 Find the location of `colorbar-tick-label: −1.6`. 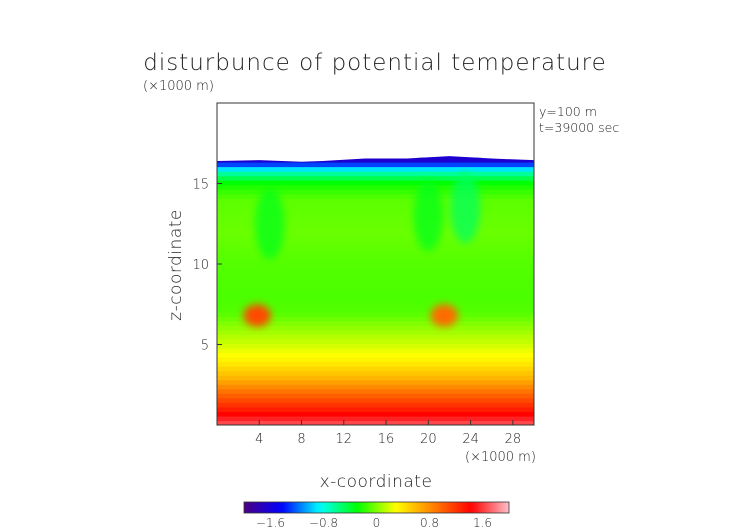

colorbar-tick-label: −1.6 is located at coordinates (270, 523).